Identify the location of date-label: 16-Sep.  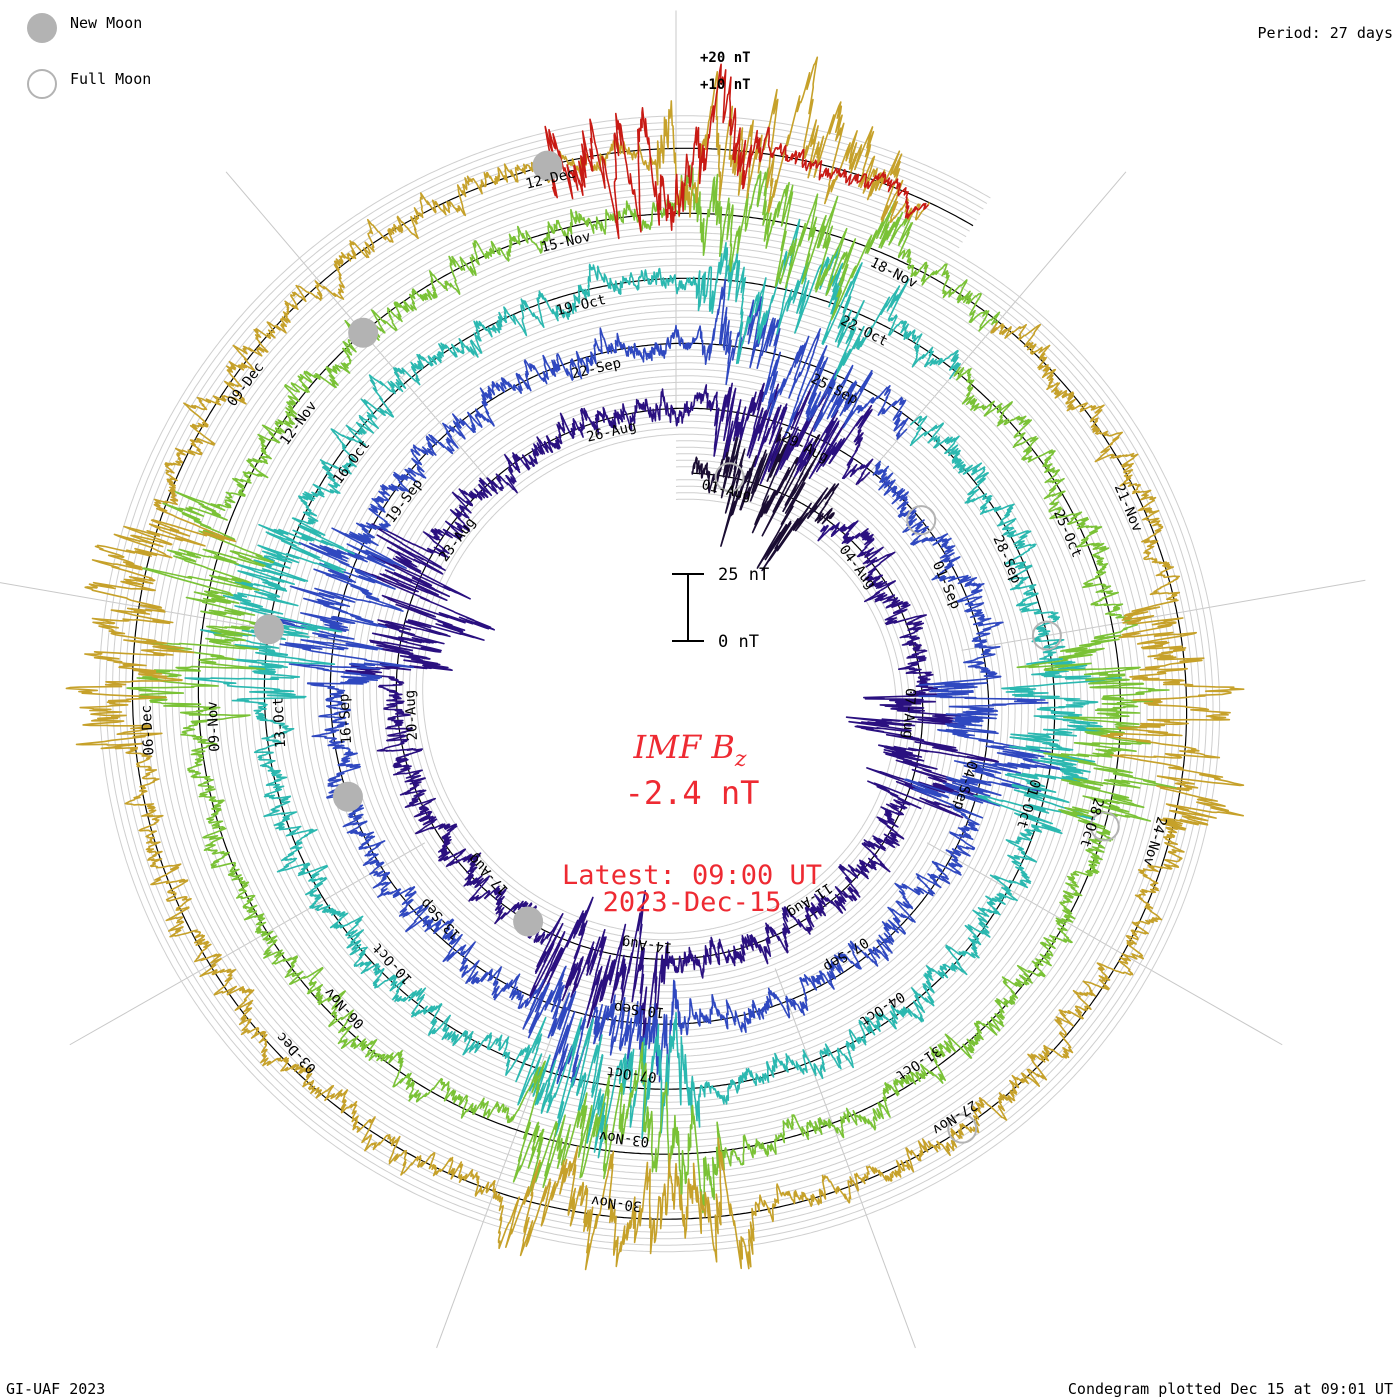
(345, 718).